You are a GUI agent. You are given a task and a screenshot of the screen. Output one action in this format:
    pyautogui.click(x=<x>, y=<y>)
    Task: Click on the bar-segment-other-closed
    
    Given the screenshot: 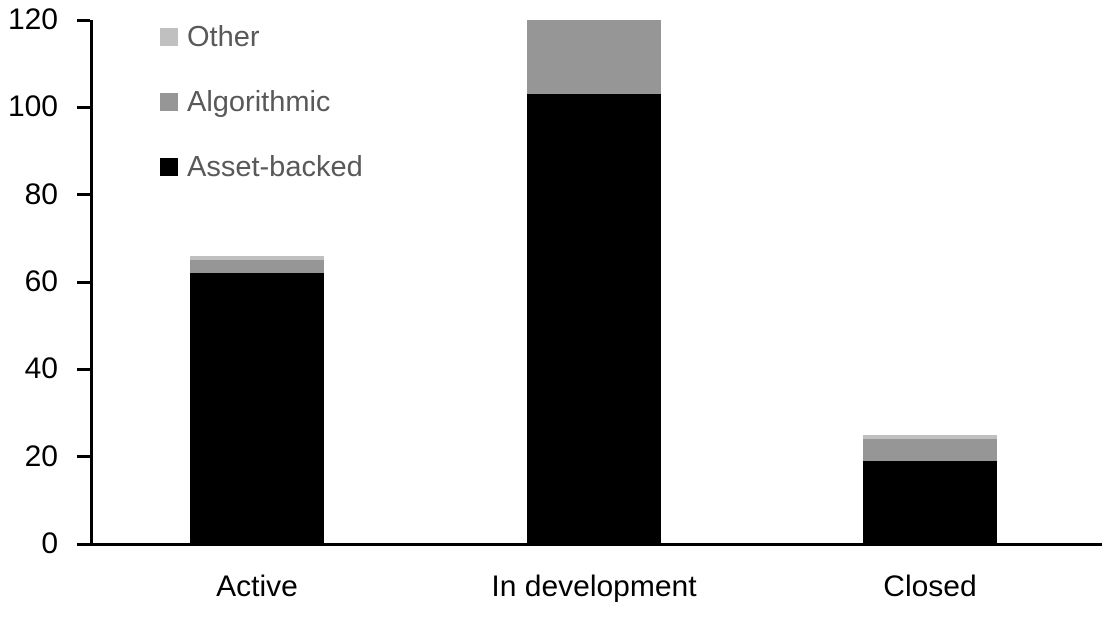 What is the action you would take?
    pyautogui.click(x=930, y=437)
    